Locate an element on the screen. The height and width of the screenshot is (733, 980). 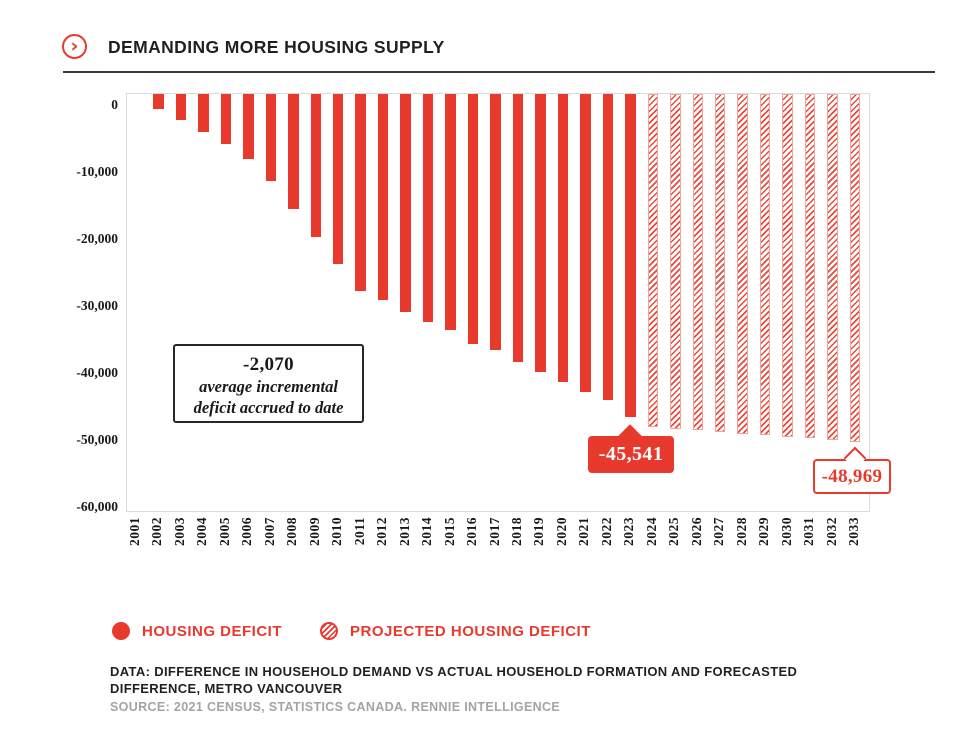
annotation-number: -2,070 is located at coordinates (268, 364).